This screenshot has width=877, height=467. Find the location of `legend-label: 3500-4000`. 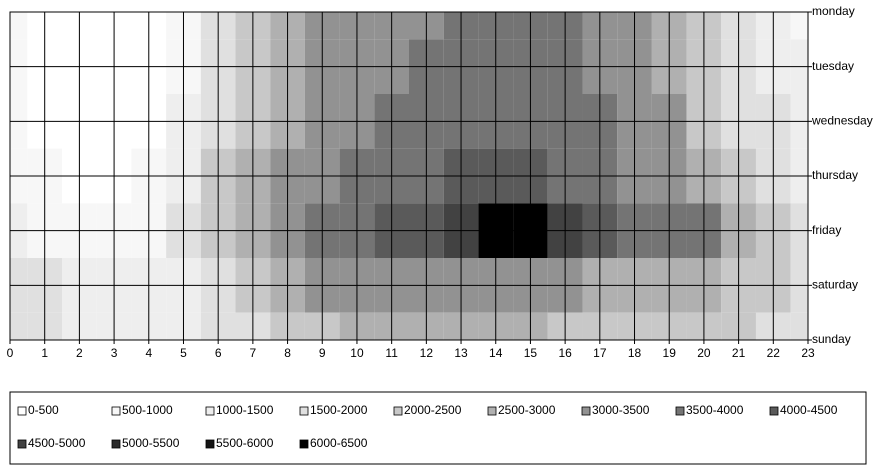

legend-label: 3500-4000 is located at coordinates (715, 410).